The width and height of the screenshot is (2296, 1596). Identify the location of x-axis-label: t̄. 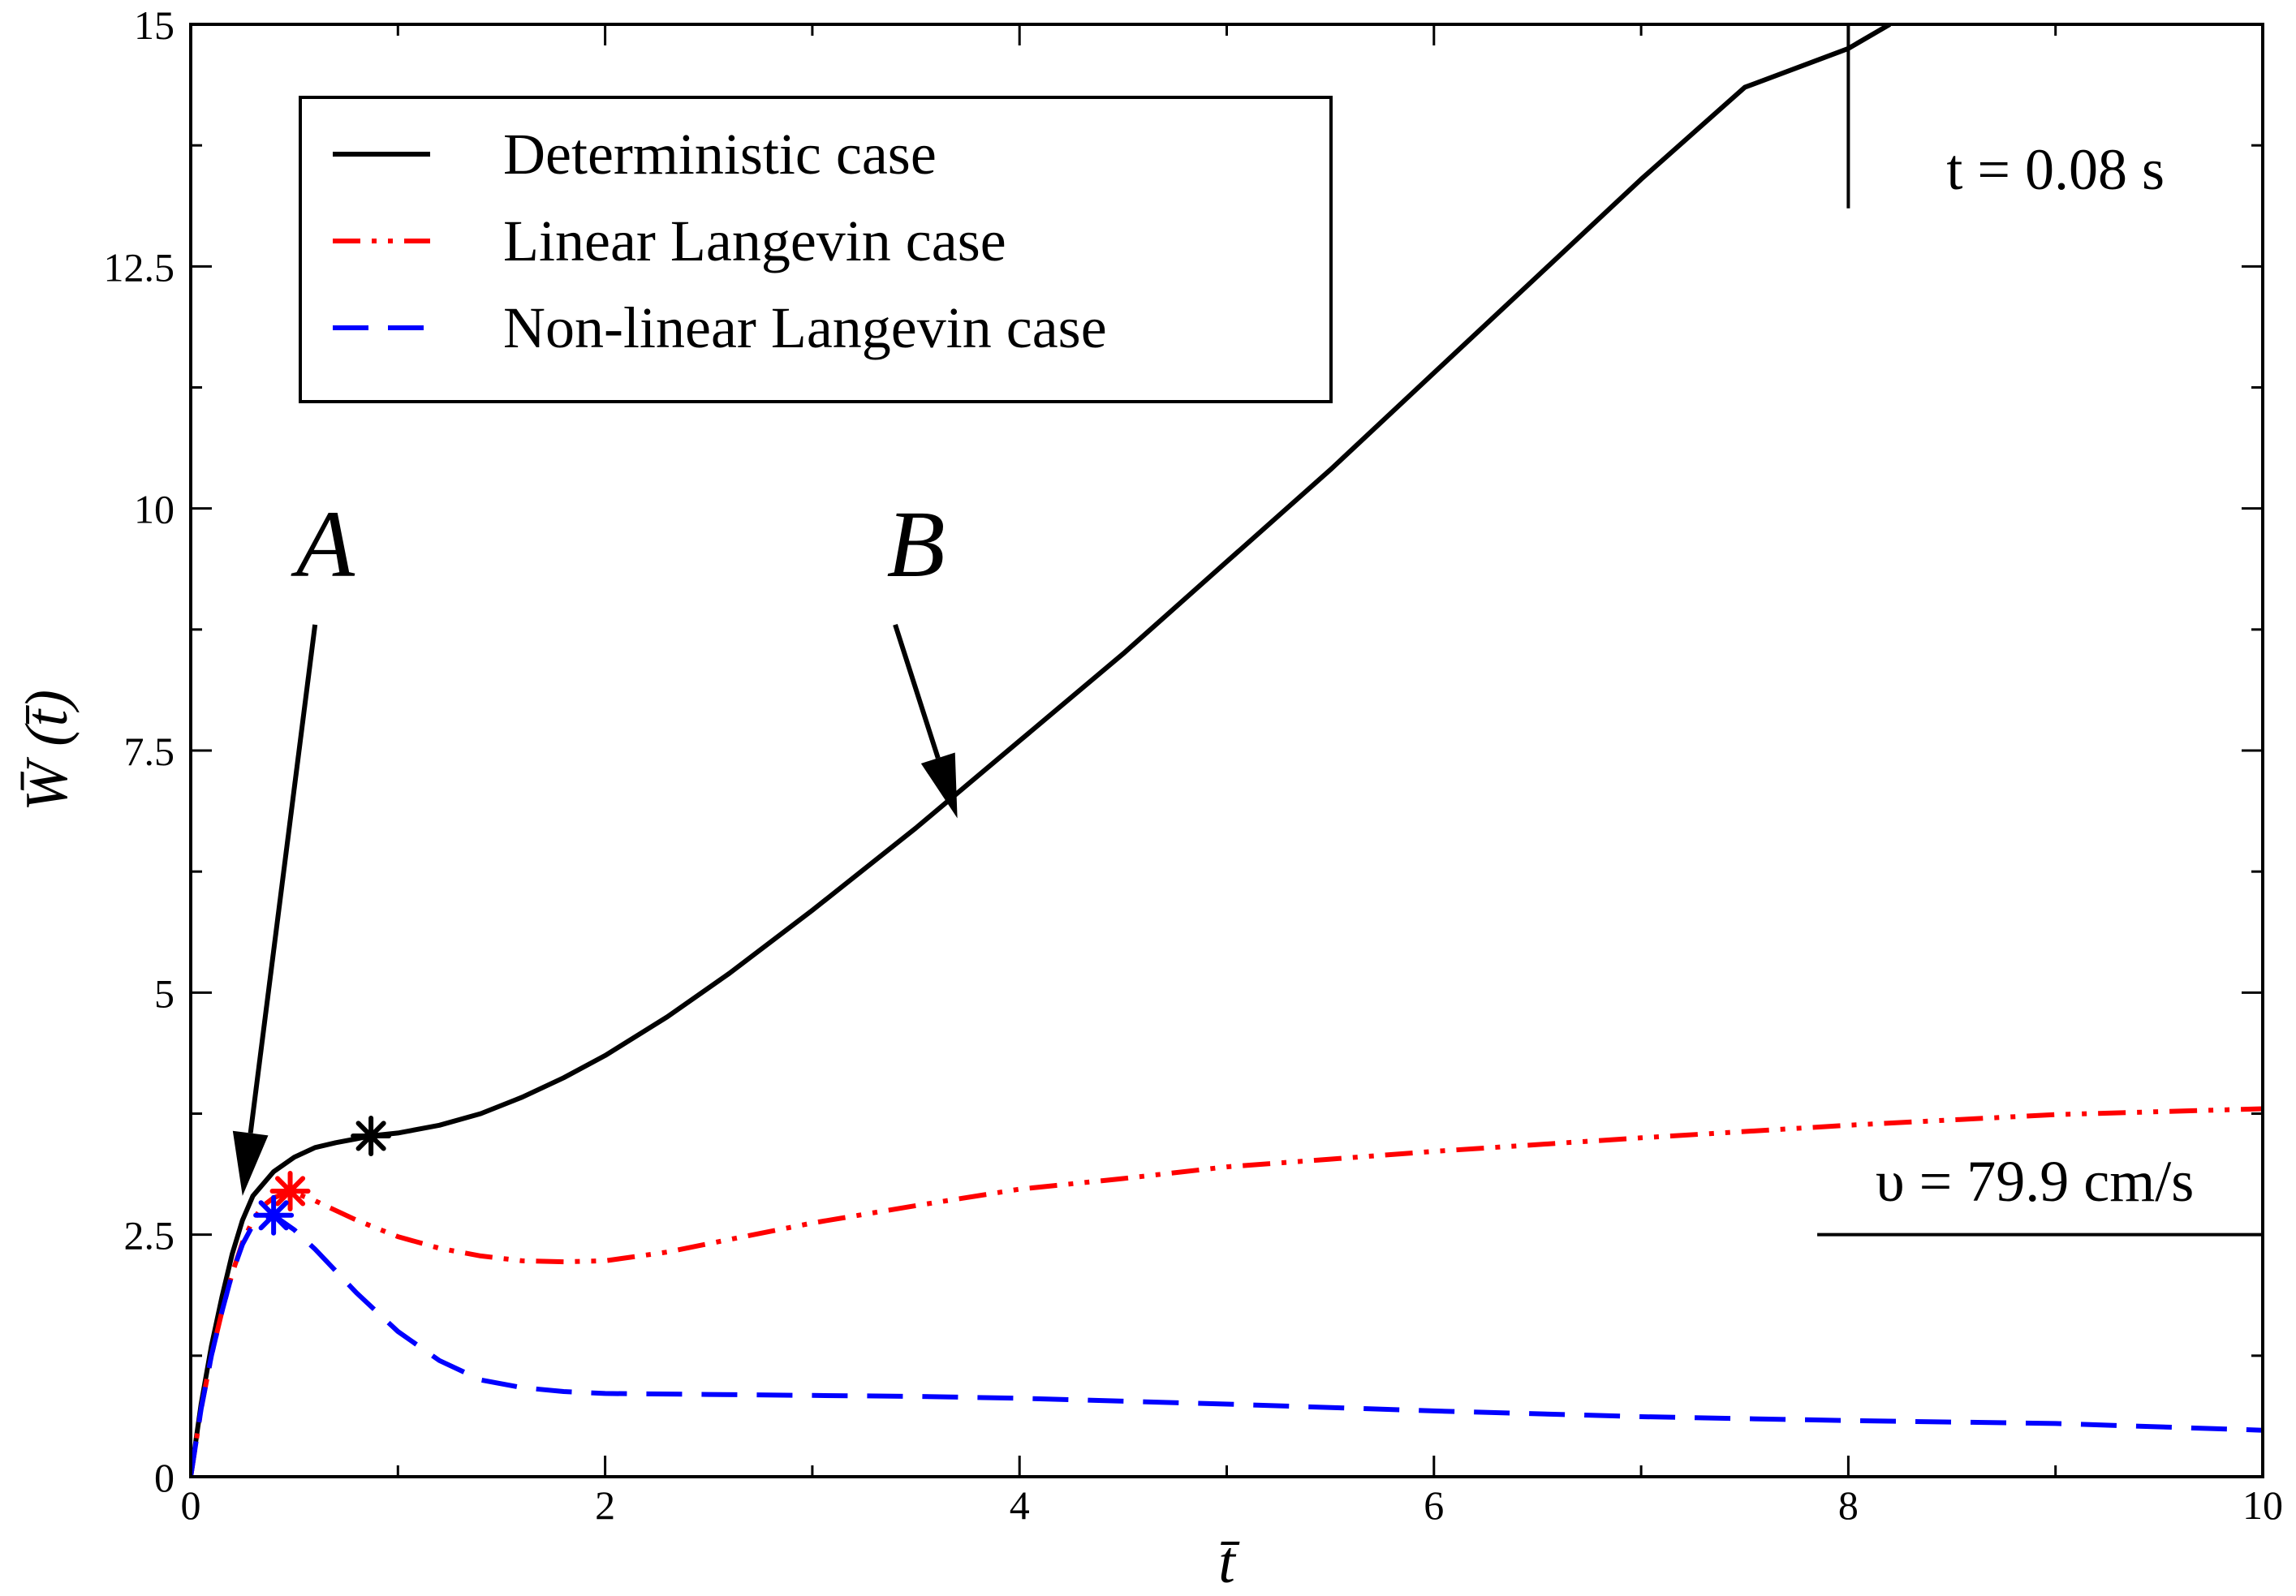
(1229, 1562).